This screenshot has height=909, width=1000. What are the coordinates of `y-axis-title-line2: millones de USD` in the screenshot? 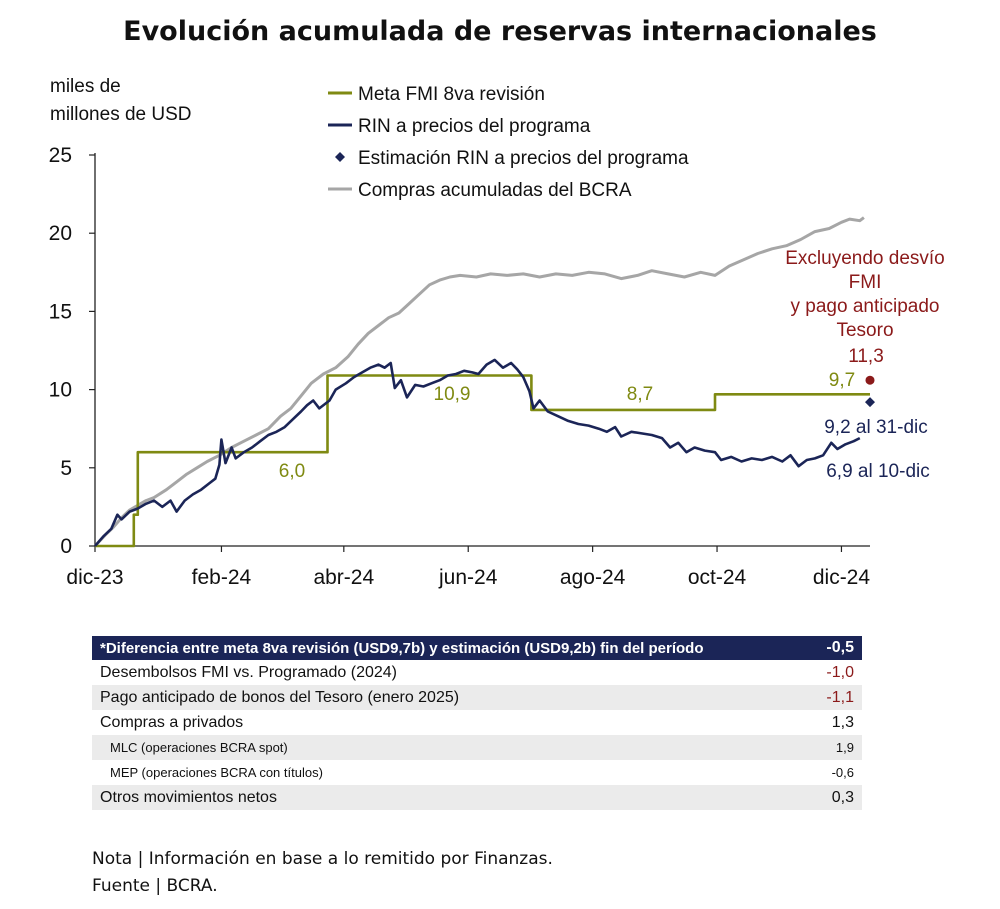 It's located at (121, 114).